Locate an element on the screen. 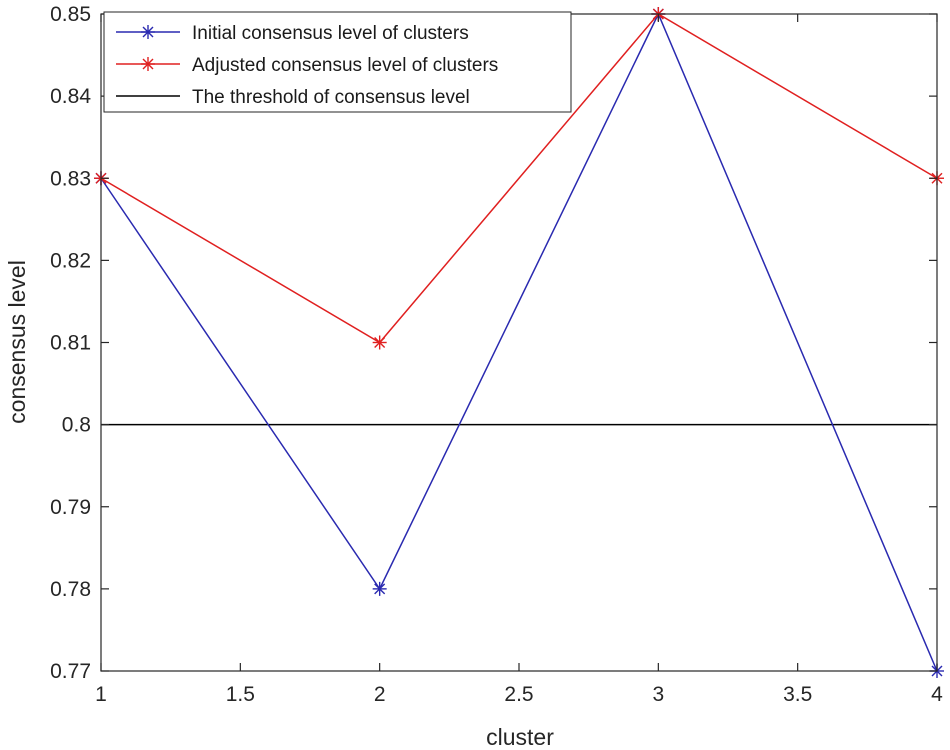 This screenshot has width=950, height=750. legend-initial-marker is located at coordinates (148, 32).